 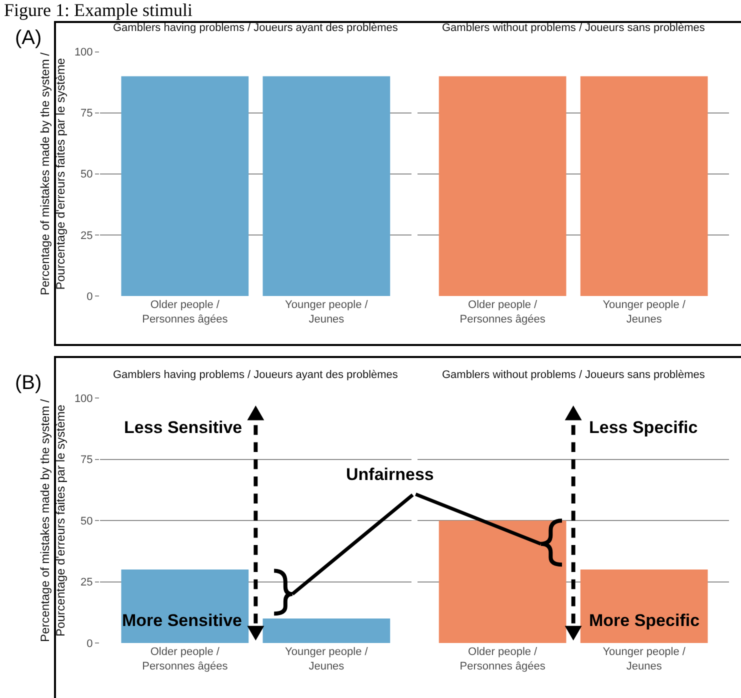 I want to click on annotation: Unfairness, so click(x=390, y=474).